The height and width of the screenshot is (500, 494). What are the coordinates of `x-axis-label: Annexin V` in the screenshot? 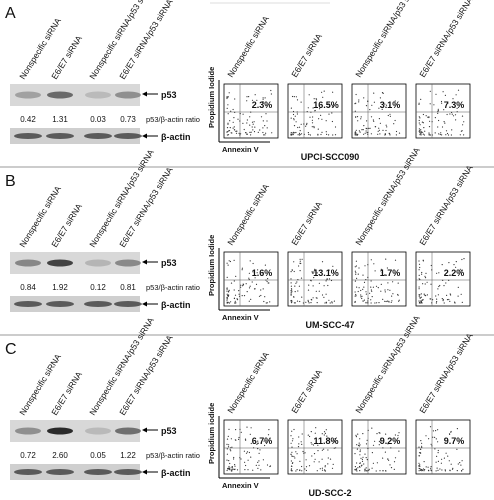 It's located at (240, 485).